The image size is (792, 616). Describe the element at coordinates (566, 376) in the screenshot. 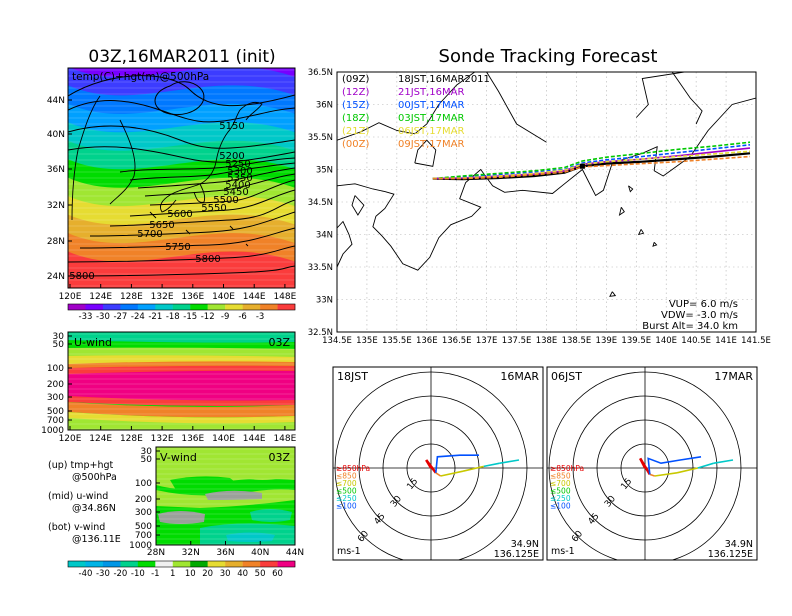

I see `hodo-time: 06JST` at that location.